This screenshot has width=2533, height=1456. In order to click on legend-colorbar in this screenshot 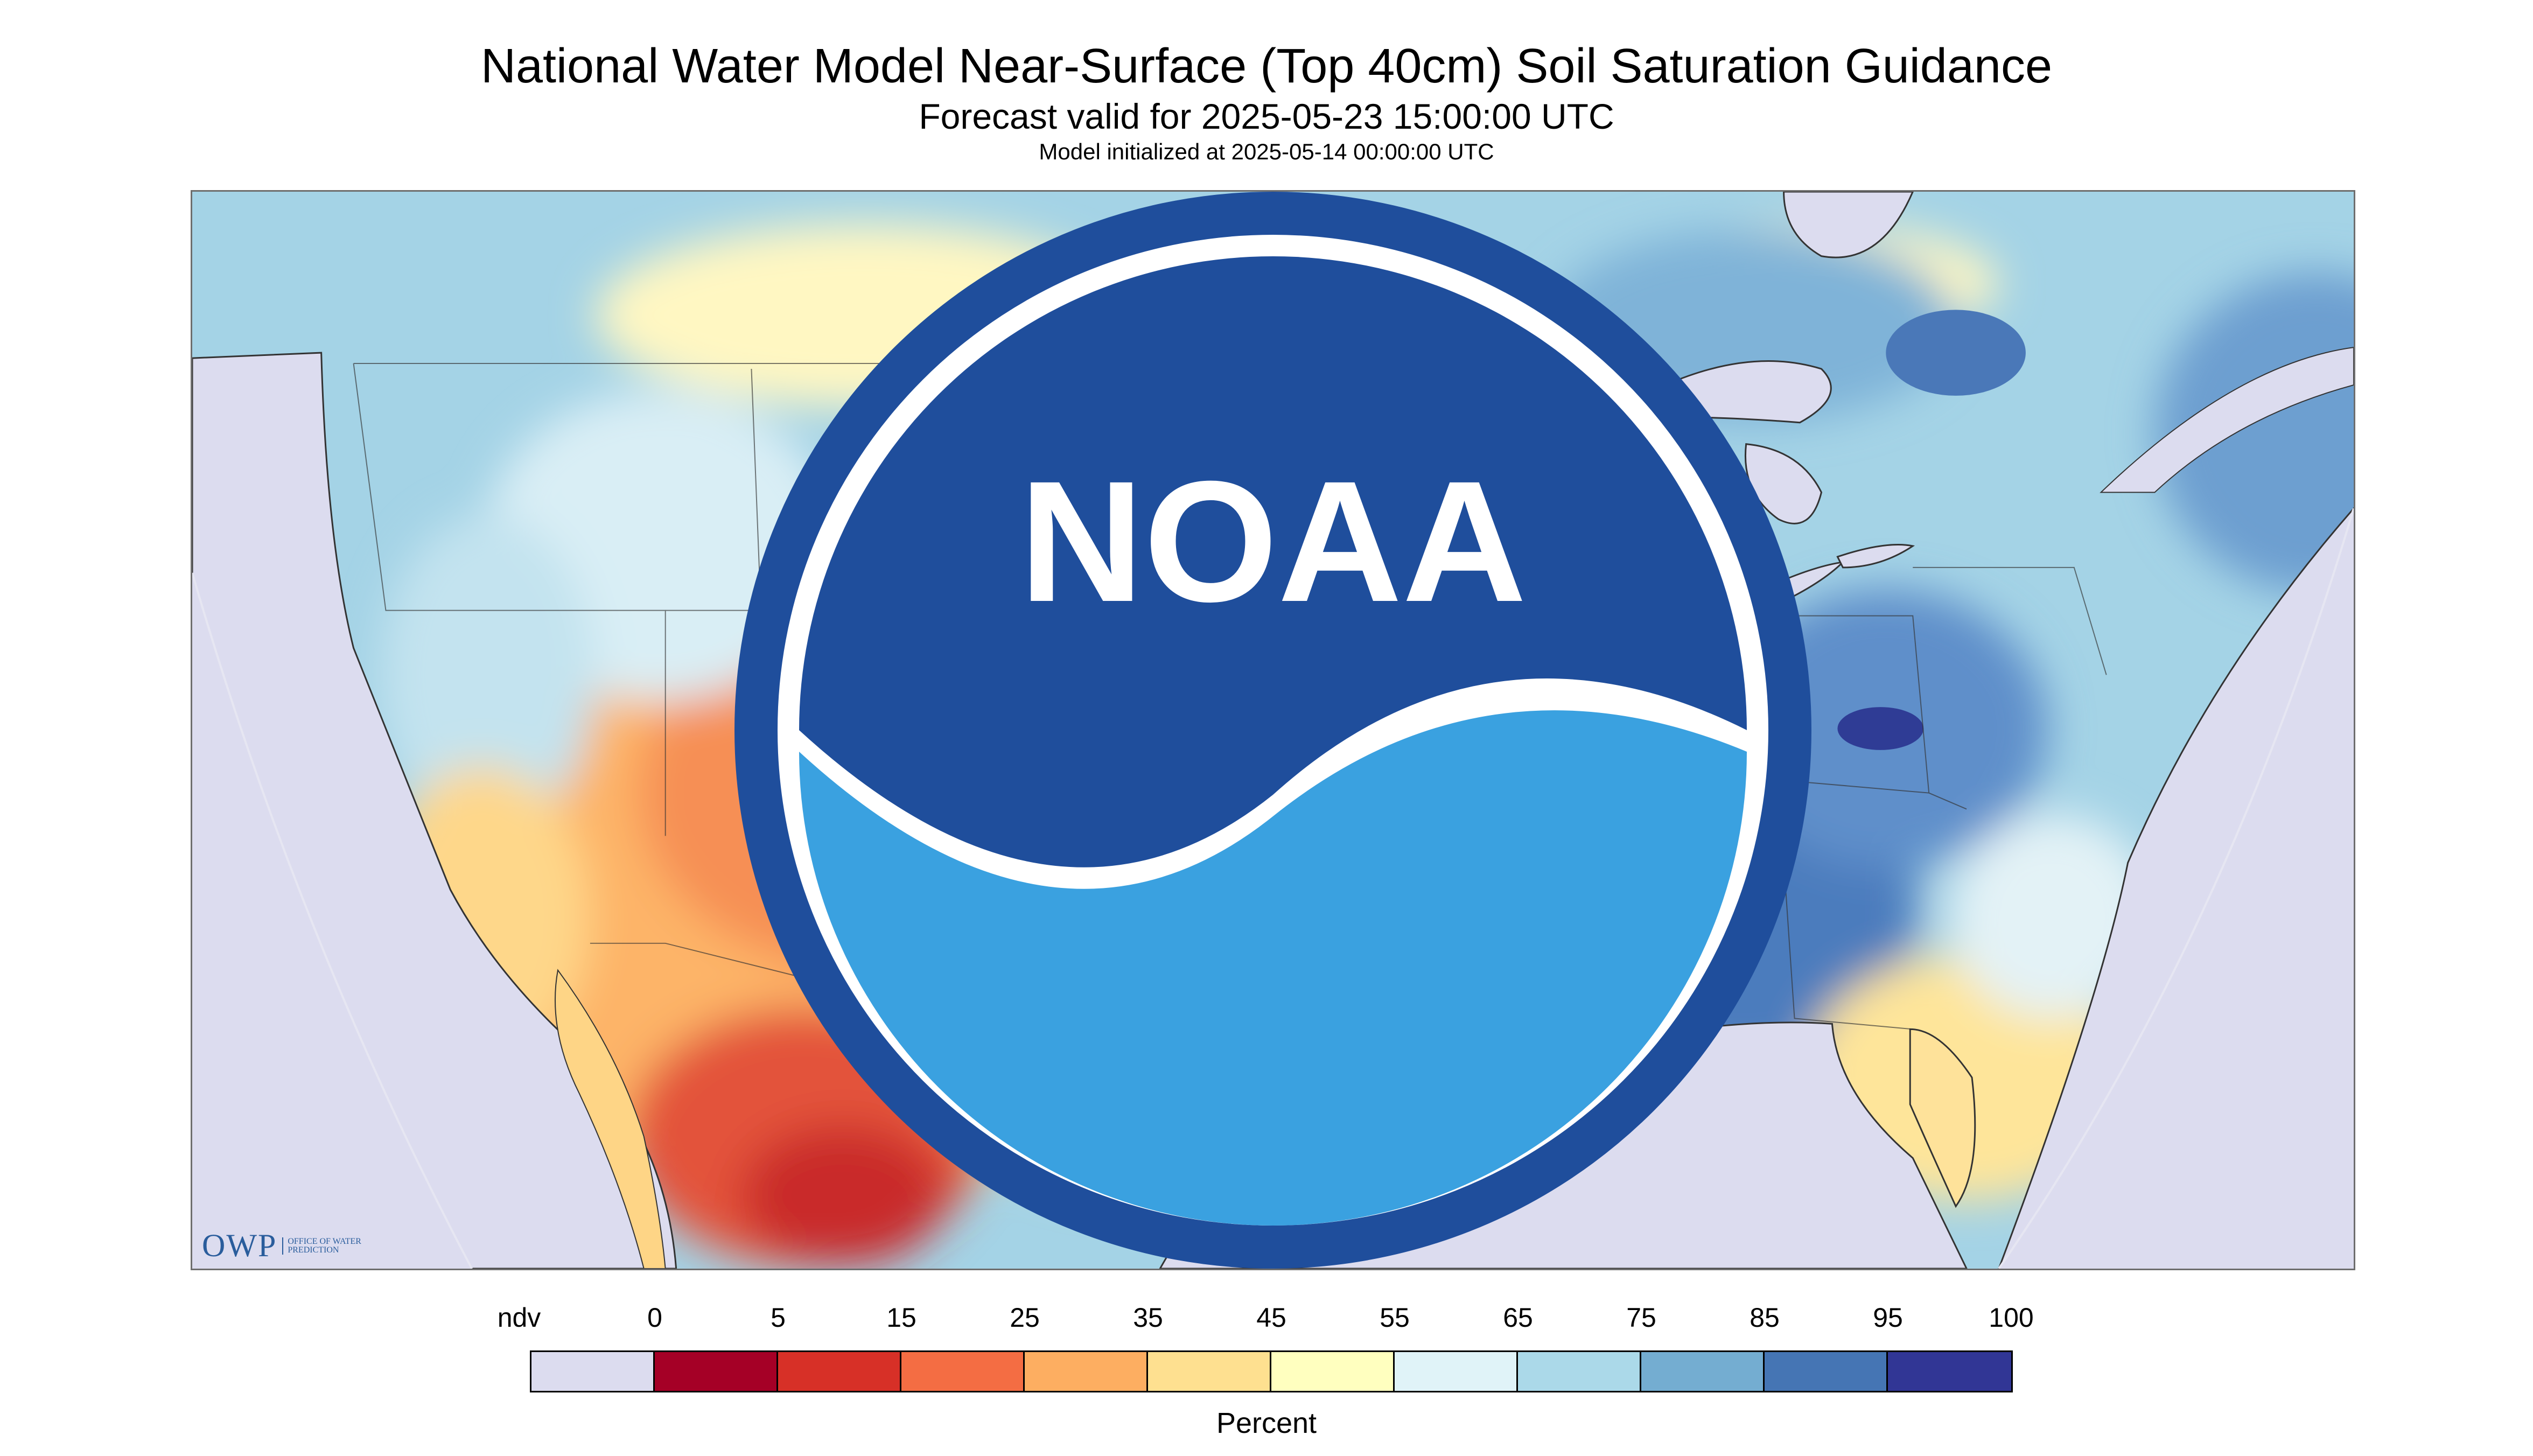, I will do `click(1271, 1371)`.